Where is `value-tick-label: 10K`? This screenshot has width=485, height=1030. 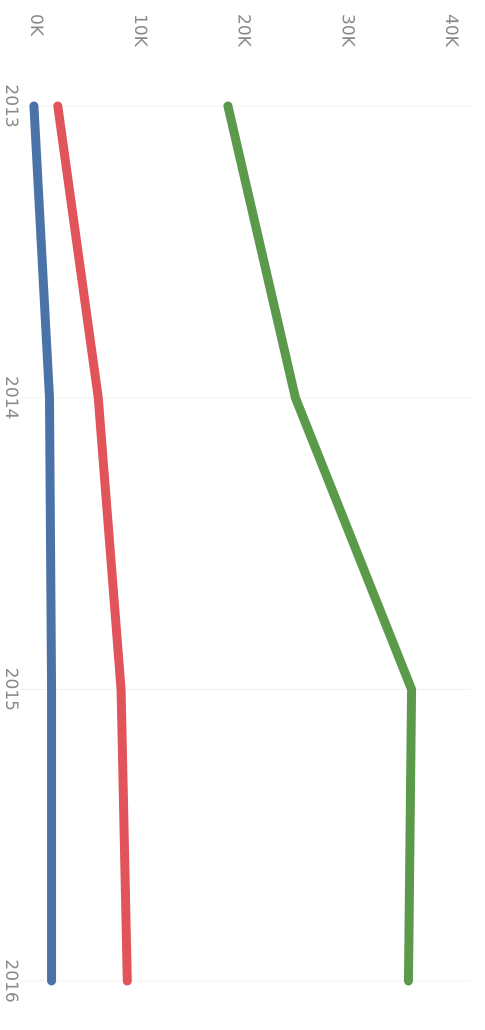
value-tick-label: 10K is located at coordinates (140, 31).